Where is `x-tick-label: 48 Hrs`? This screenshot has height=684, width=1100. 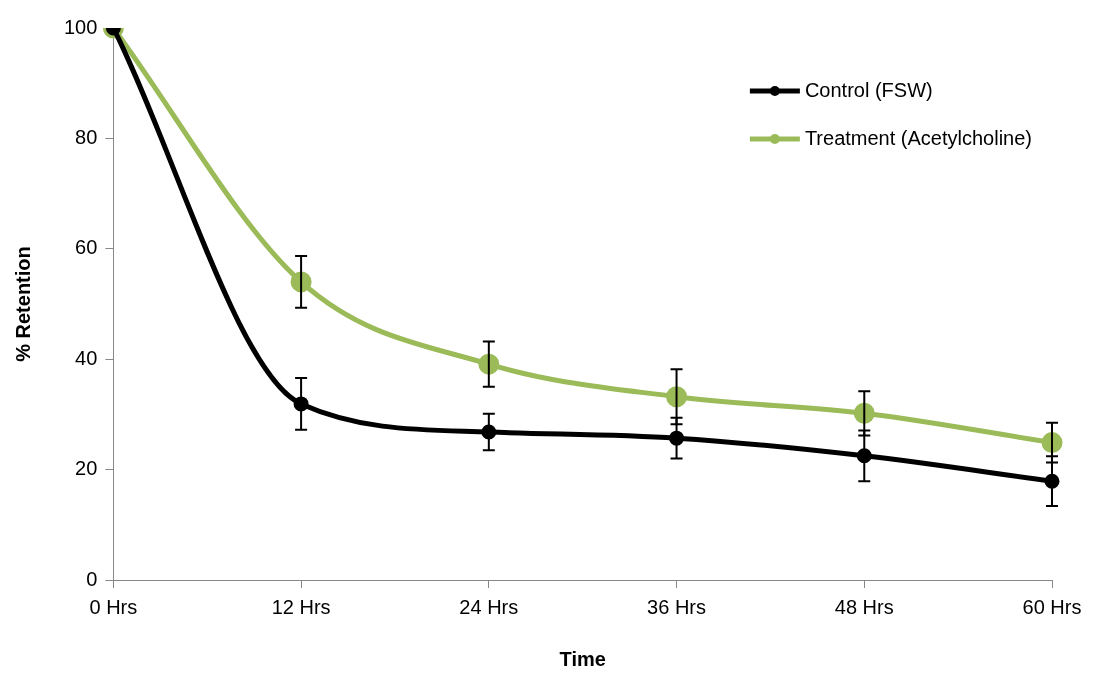 x-tick-label: 48 Hrs is located at coordinates (864, 606).